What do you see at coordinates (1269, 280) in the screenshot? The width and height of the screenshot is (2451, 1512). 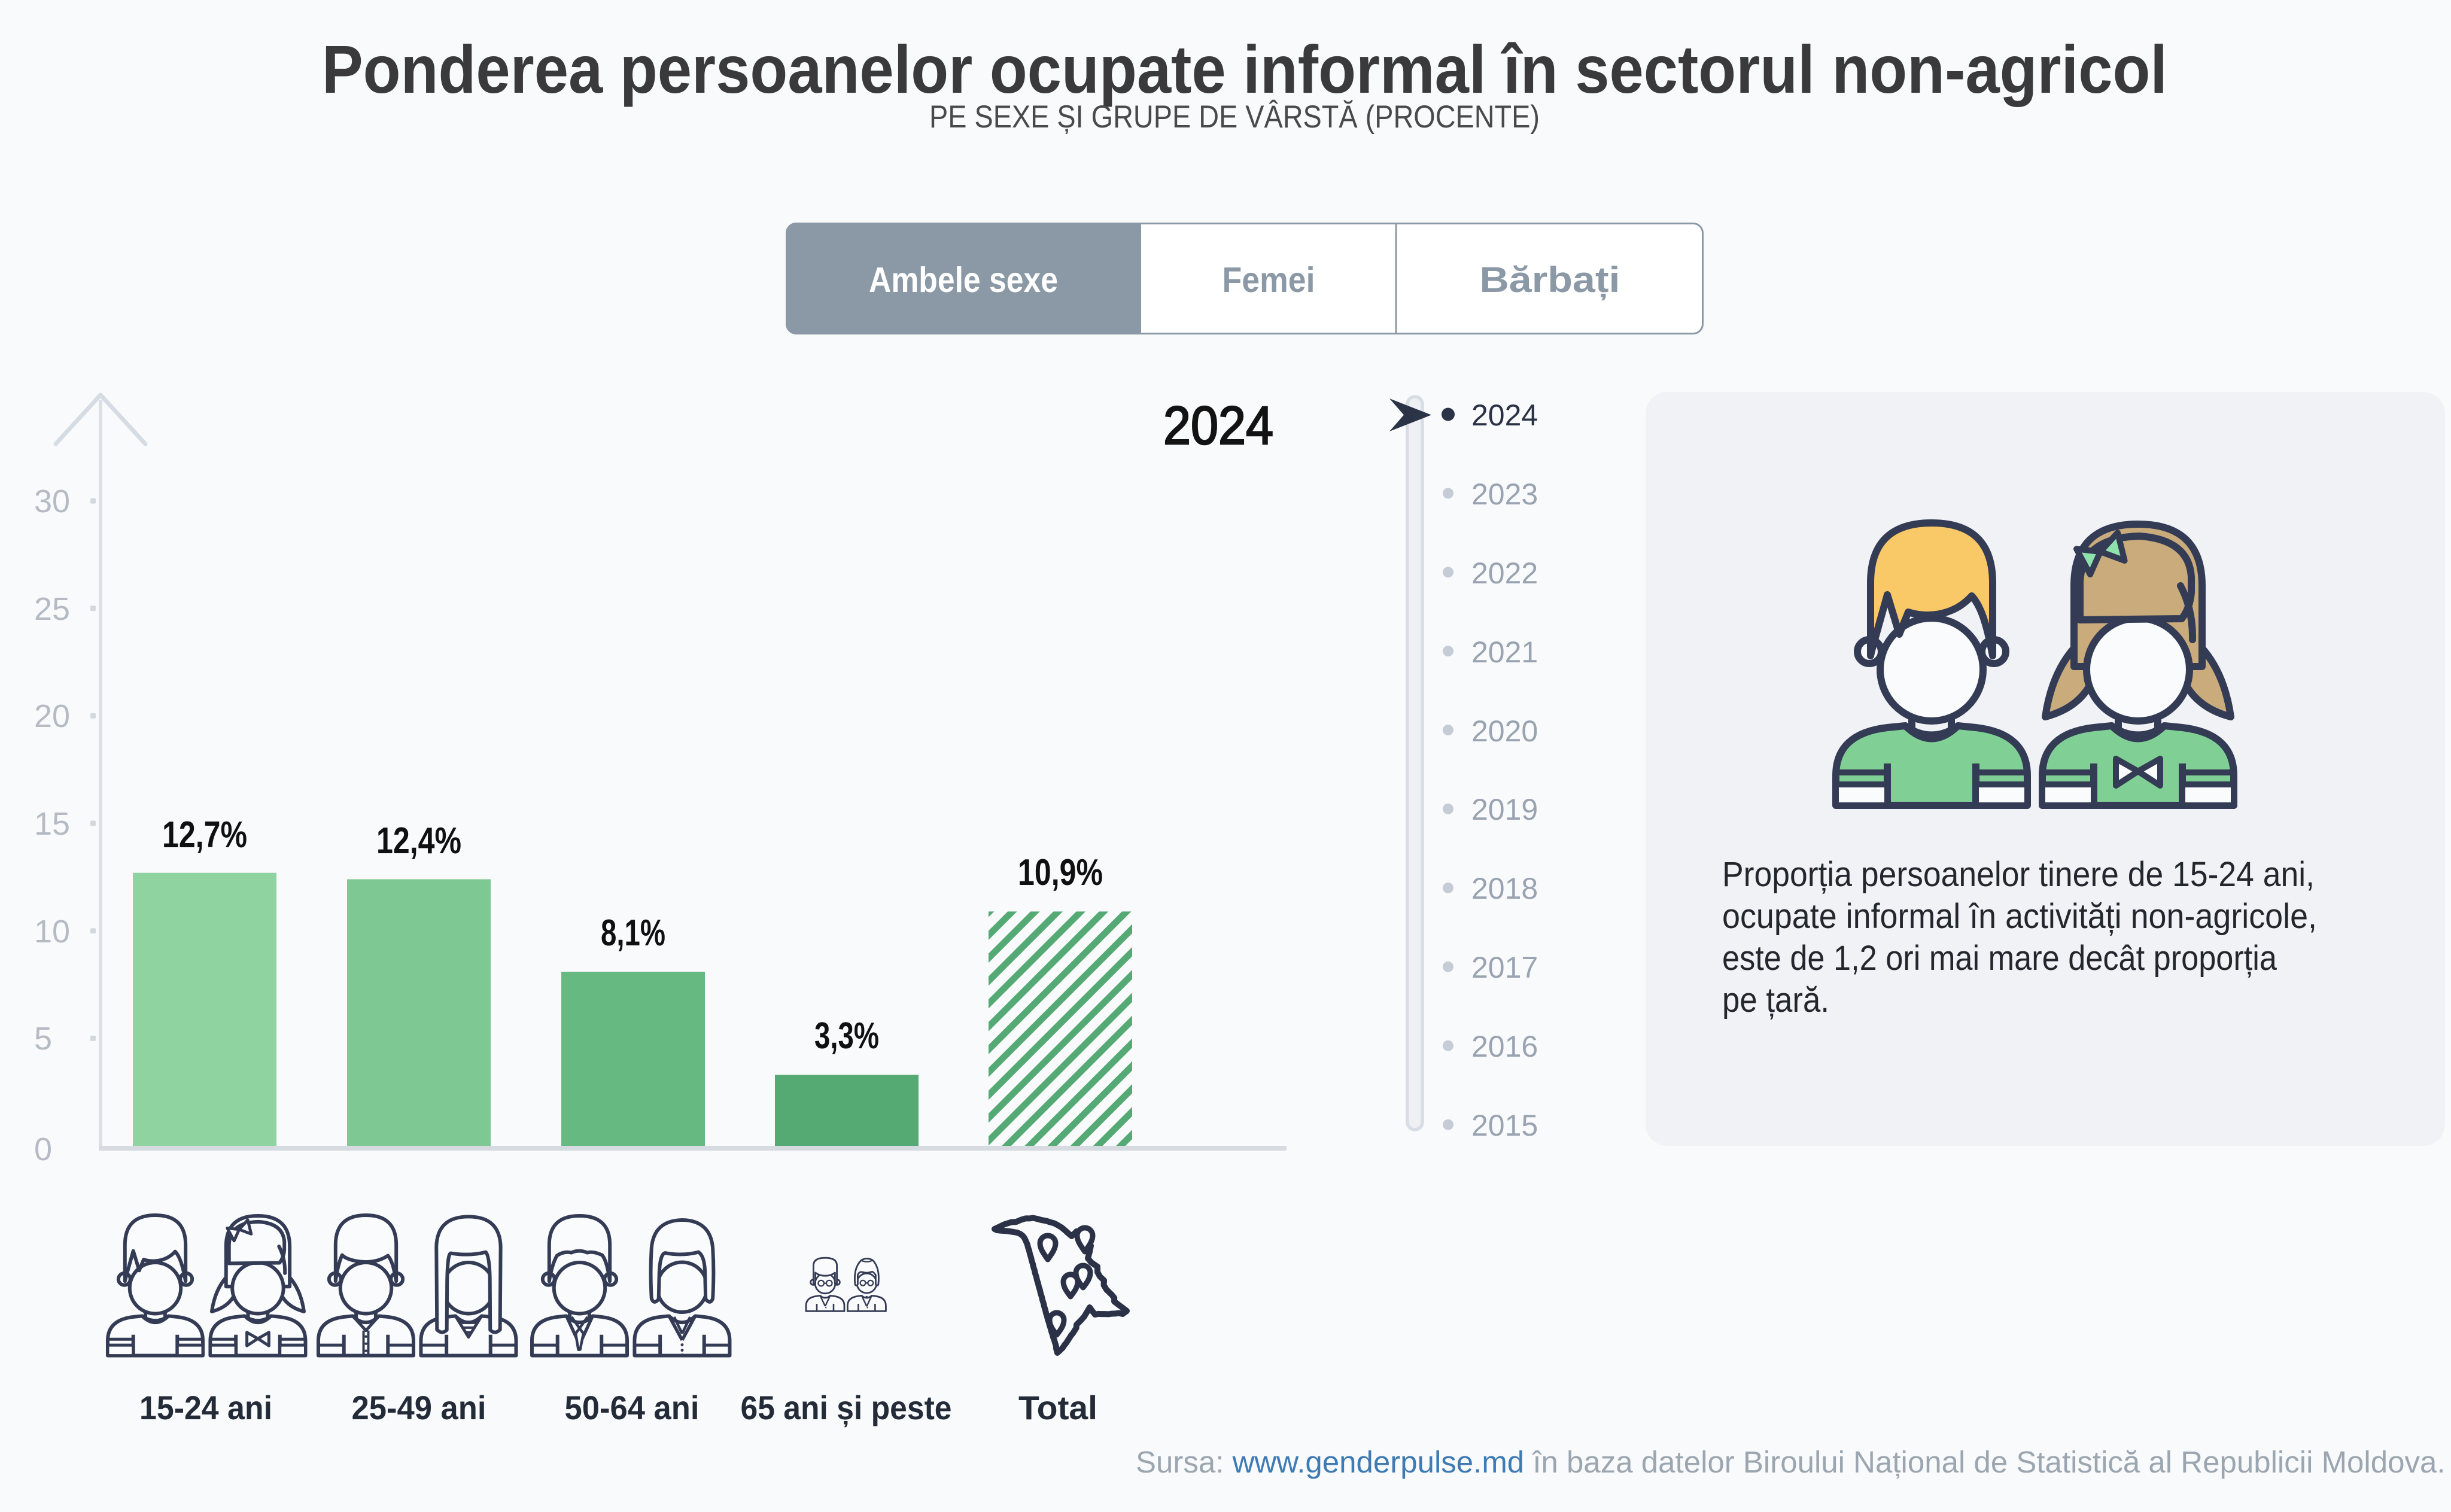 I see `svg-text: Femei` at bounding box center [1269, 280].